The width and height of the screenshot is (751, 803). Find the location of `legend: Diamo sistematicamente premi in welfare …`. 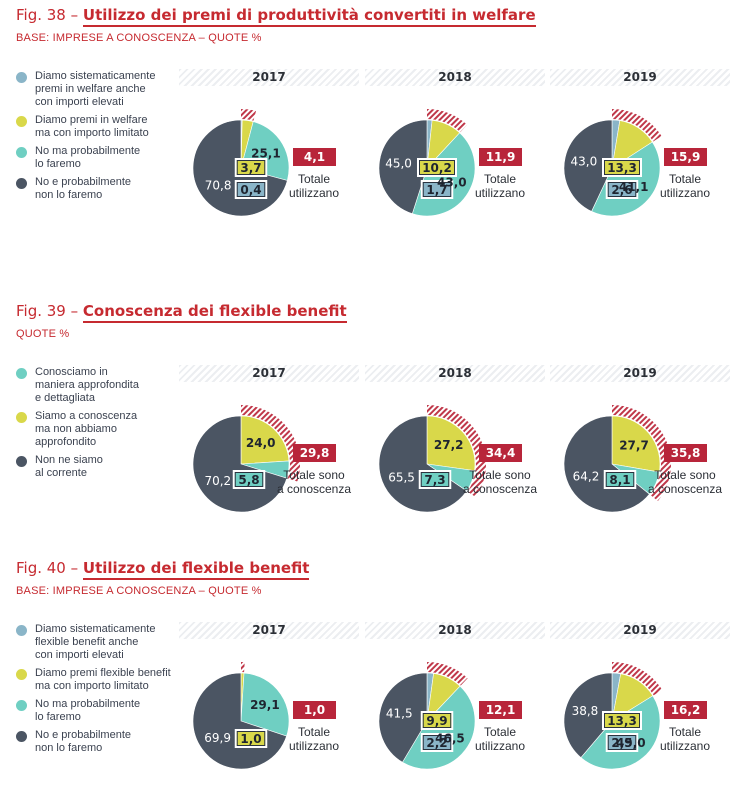

legend: Diamo sistematicamente premi in welfare … is located at coordinates (103, 138).